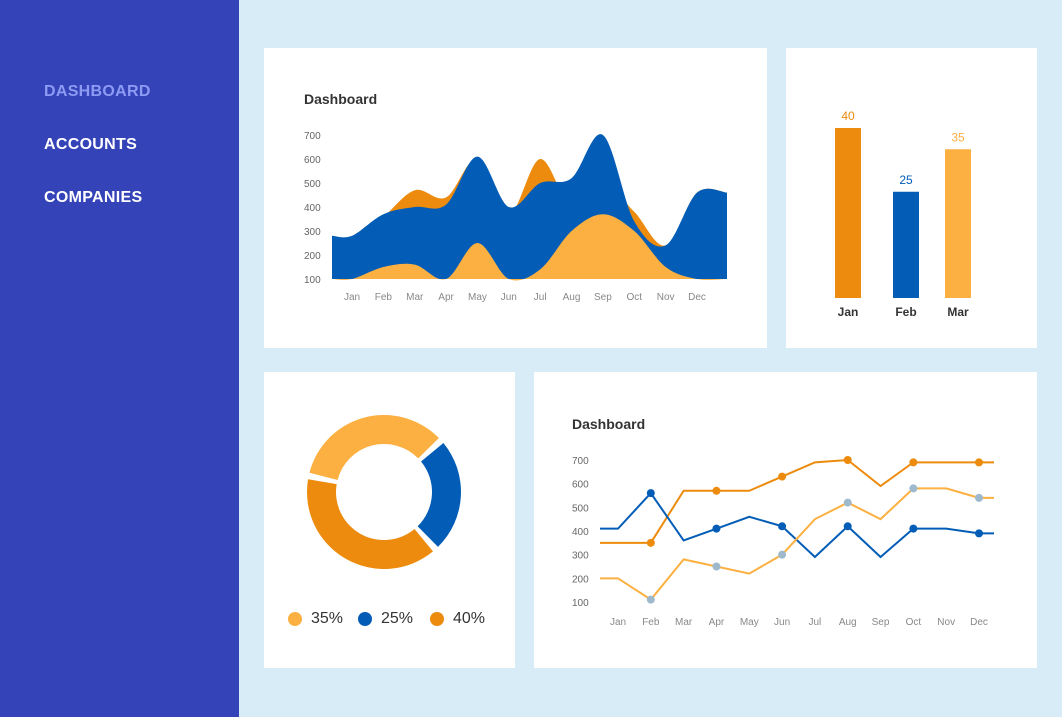  Describe the element at coordinates (958, 312) in the screenshot. I see `bar-category-label: Mar` at that location.